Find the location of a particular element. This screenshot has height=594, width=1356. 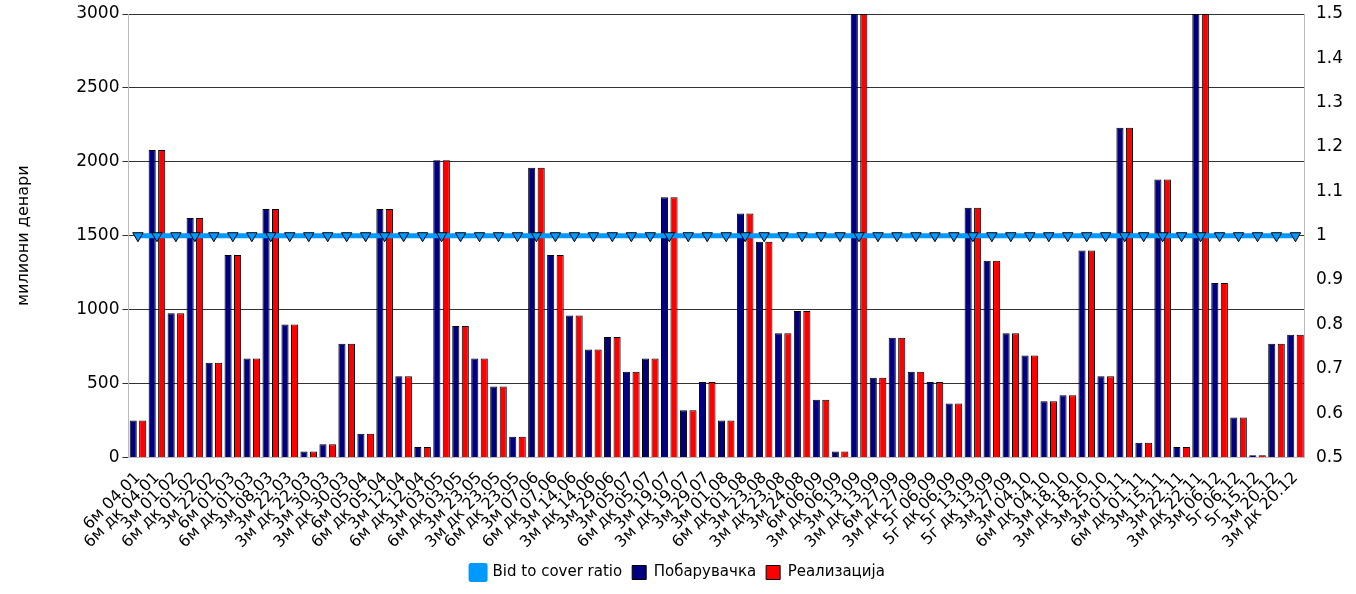

legend-label: Реализација is located at coordinates (836, 571).